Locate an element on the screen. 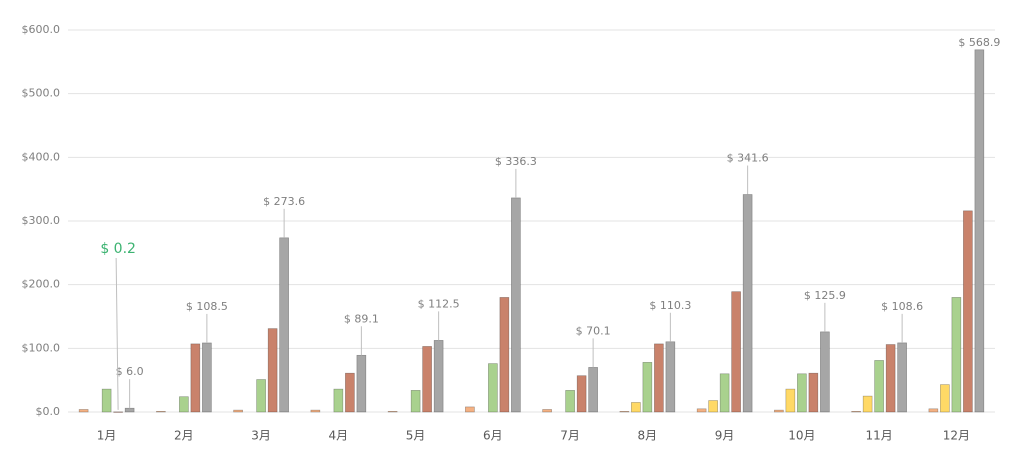  x-tick-label: 2月 is located at coordinates (184, 436).